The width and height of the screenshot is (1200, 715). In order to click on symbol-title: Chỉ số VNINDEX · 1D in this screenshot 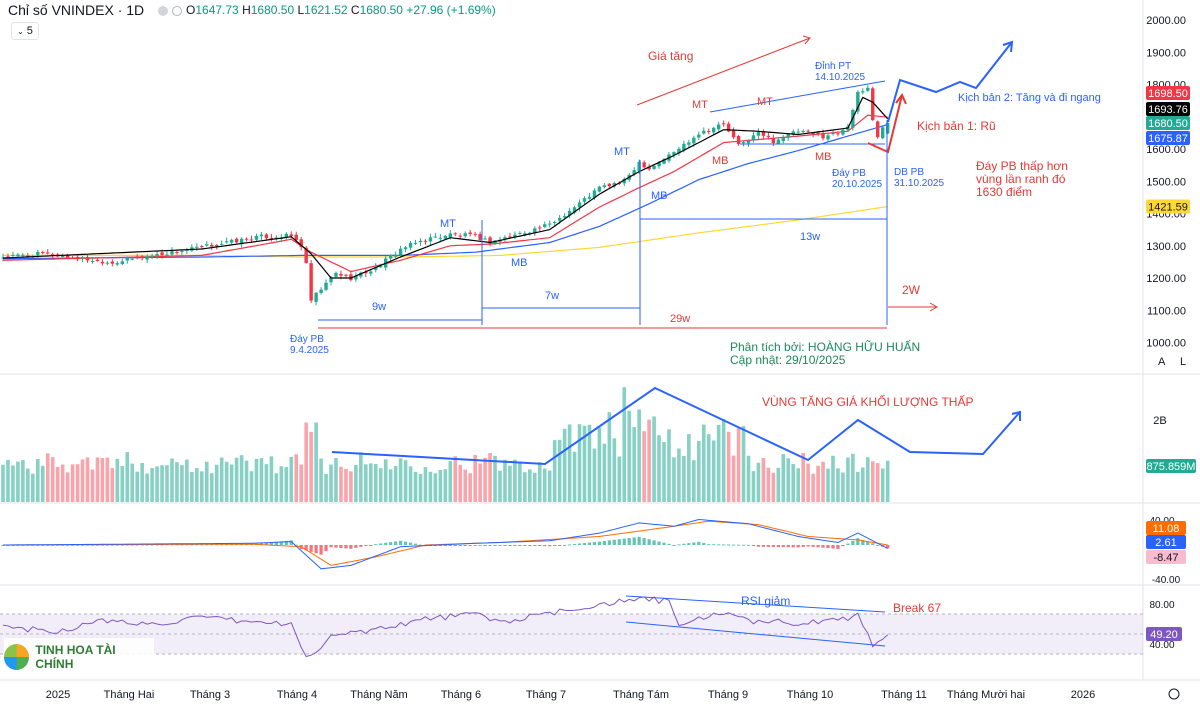, I will do `click(76, 10)`.